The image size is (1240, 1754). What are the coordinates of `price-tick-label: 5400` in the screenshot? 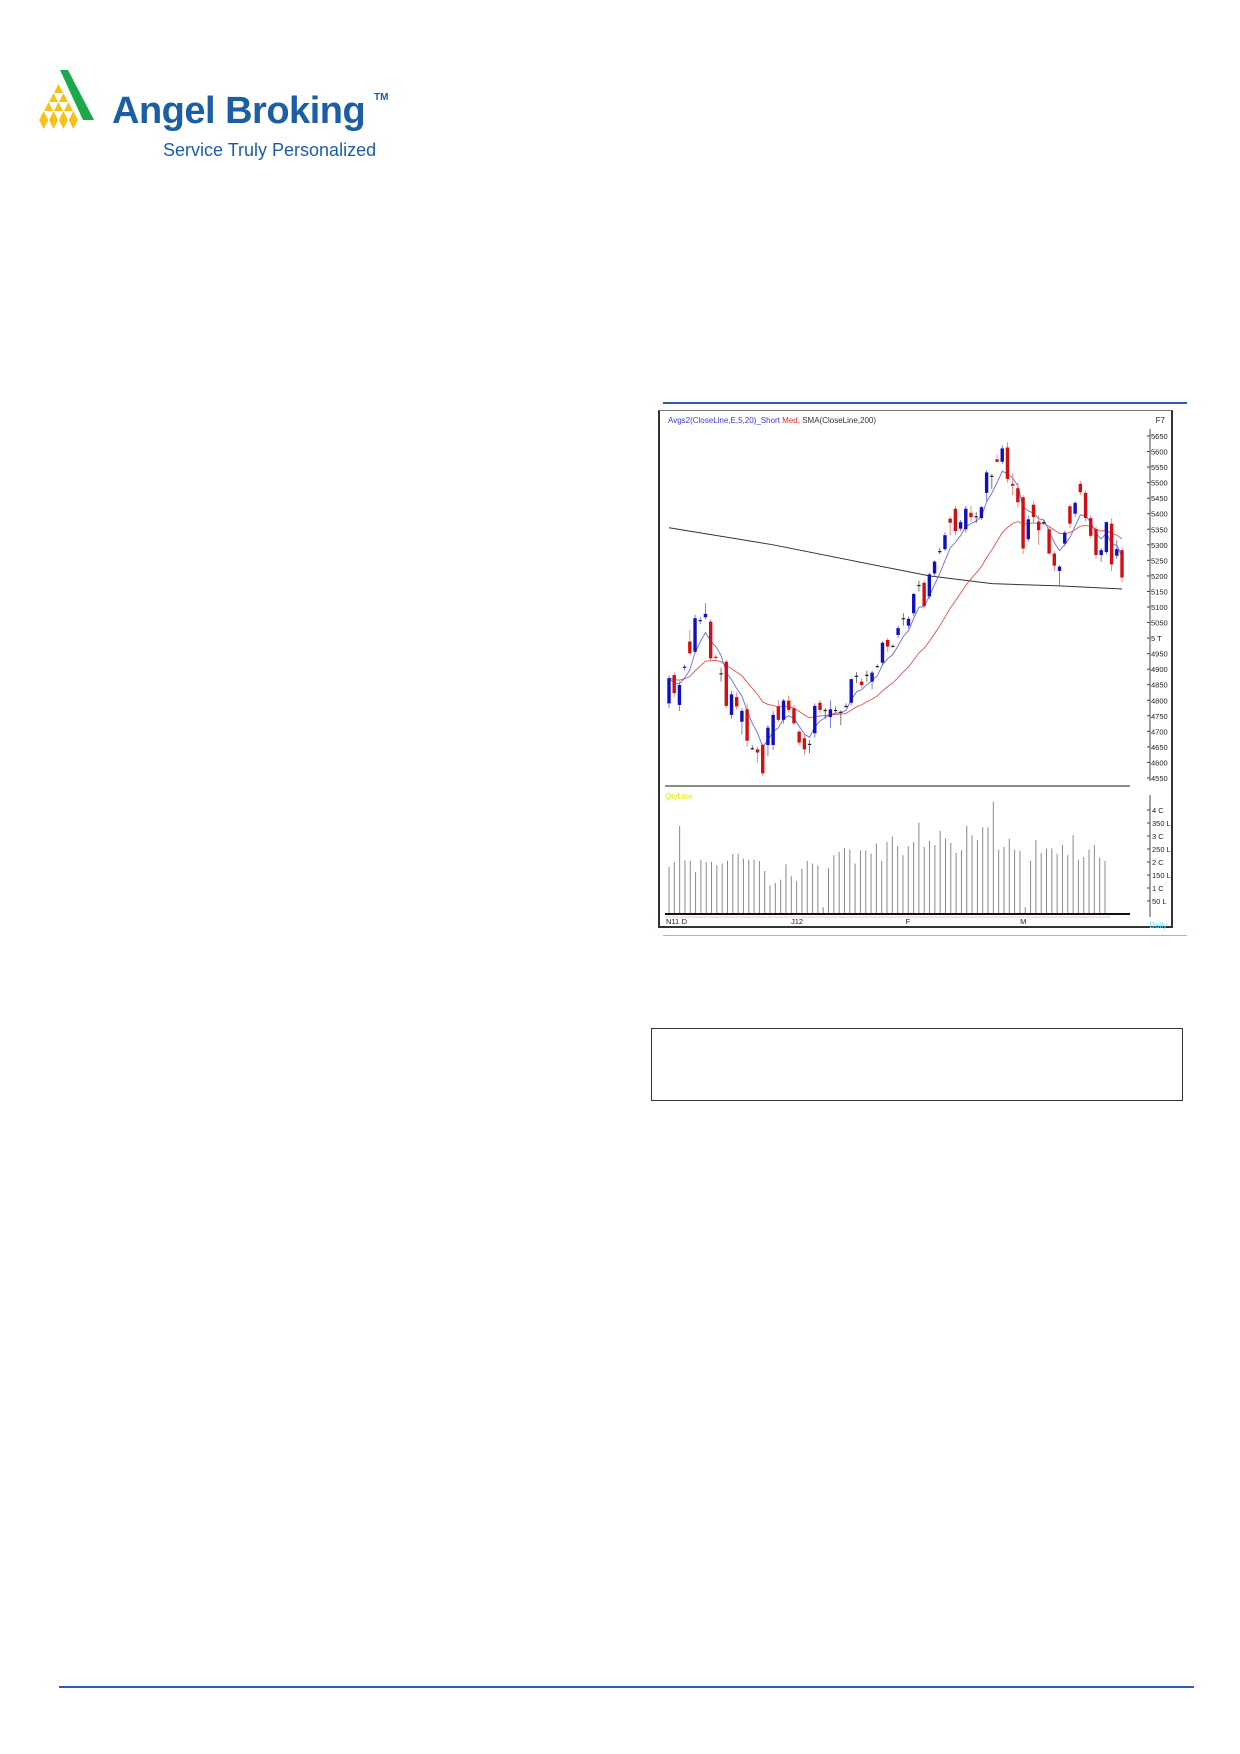 It's located at (1159, 514).